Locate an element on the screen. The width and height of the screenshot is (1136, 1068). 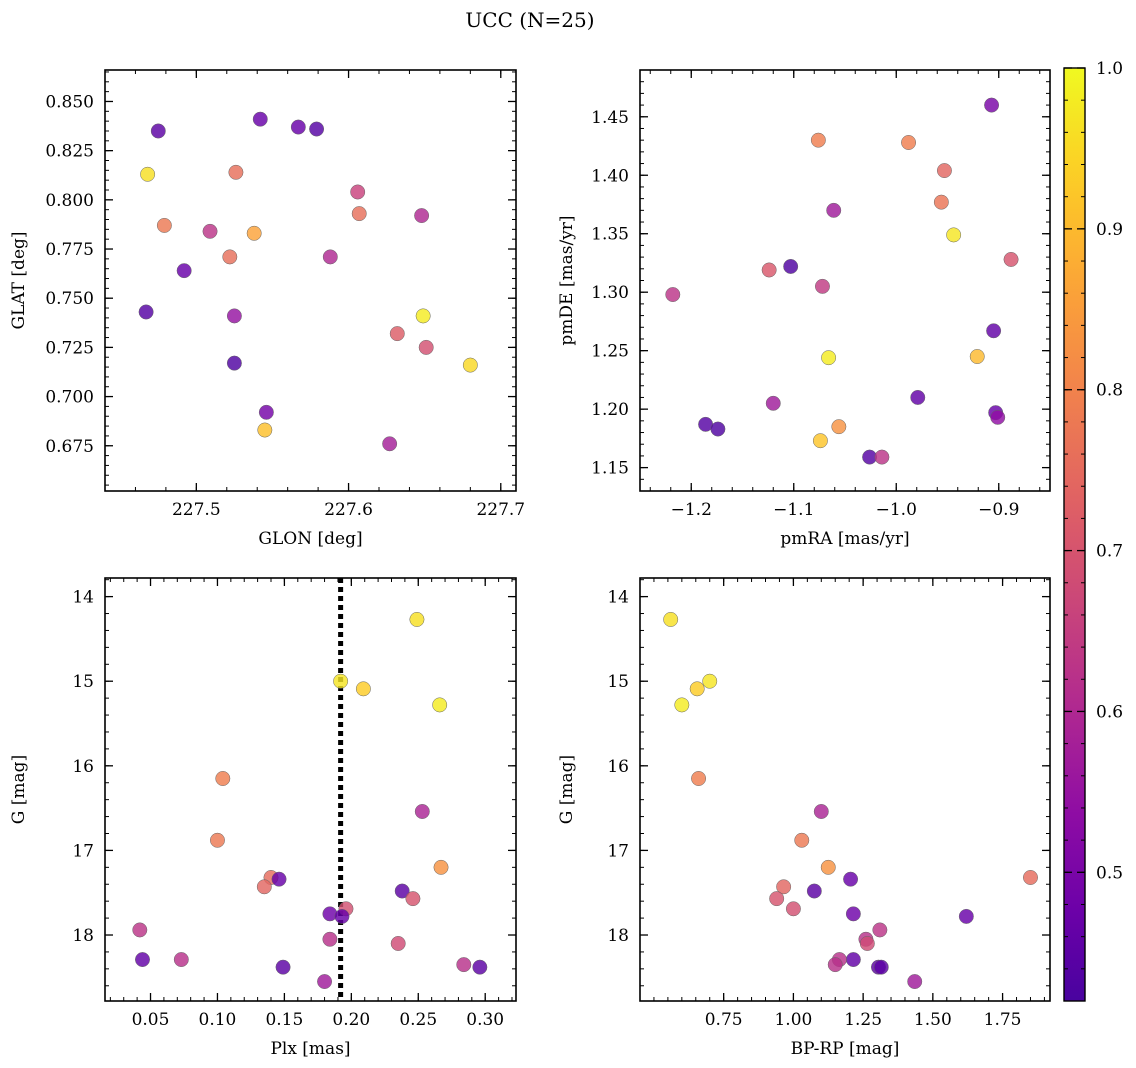
panel-bprp-g-points is located at coordinates (850, 800).